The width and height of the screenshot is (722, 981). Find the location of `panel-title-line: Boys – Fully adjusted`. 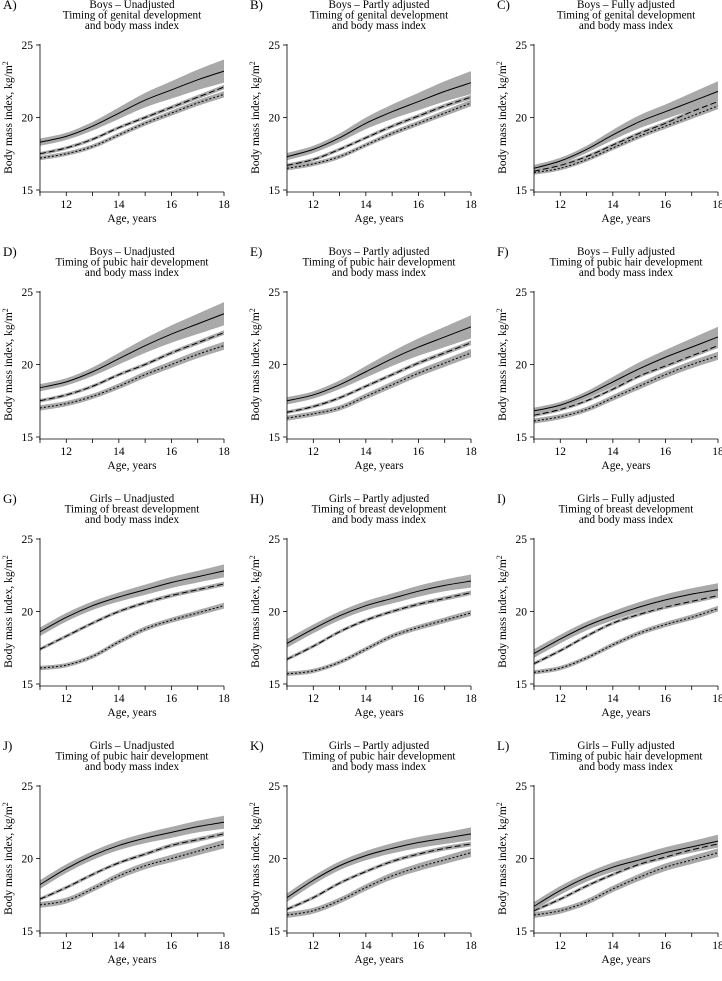

panel-title-line: Boys – Fully adjusted is located at coordinates (626, 252).